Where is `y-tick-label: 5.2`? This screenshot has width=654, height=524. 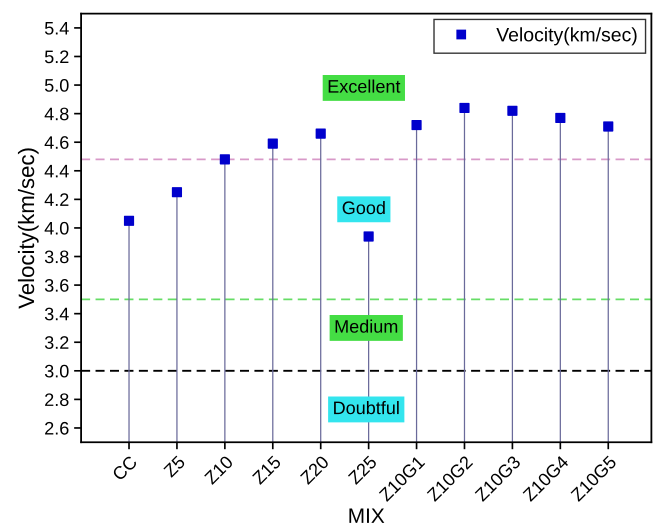 y-tick-label: 5.2 is located at coordinates (56, 57).